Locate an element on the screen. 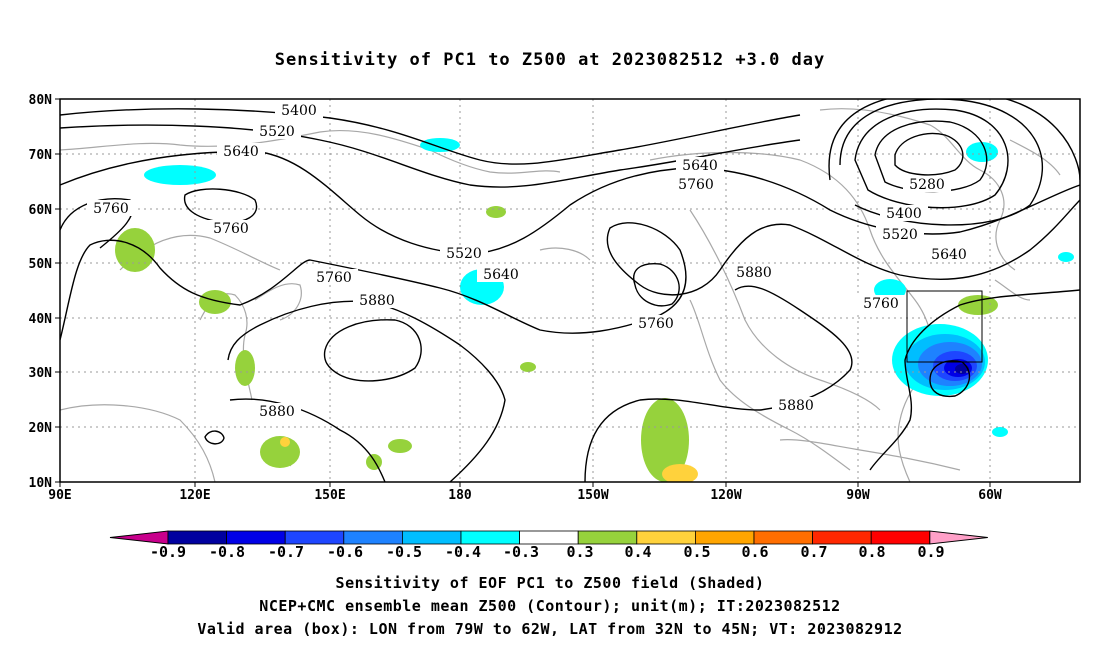 The width and height of the screenshot is (1100, 650). lon-axis: 90E 120E 150E 180 150W 120W 90W 60W is located at coordinates (525, 492).